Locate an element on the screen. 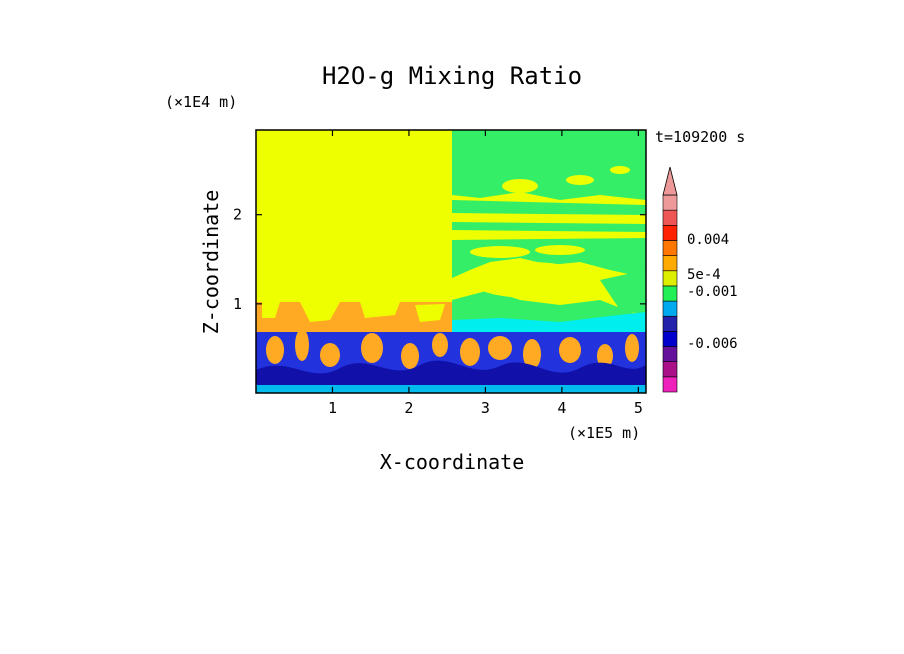 Image resolution: width=904 pixels, height=654 pixels. colorbar-tick-label: 5e-4 is located at coordinates (704, 275).